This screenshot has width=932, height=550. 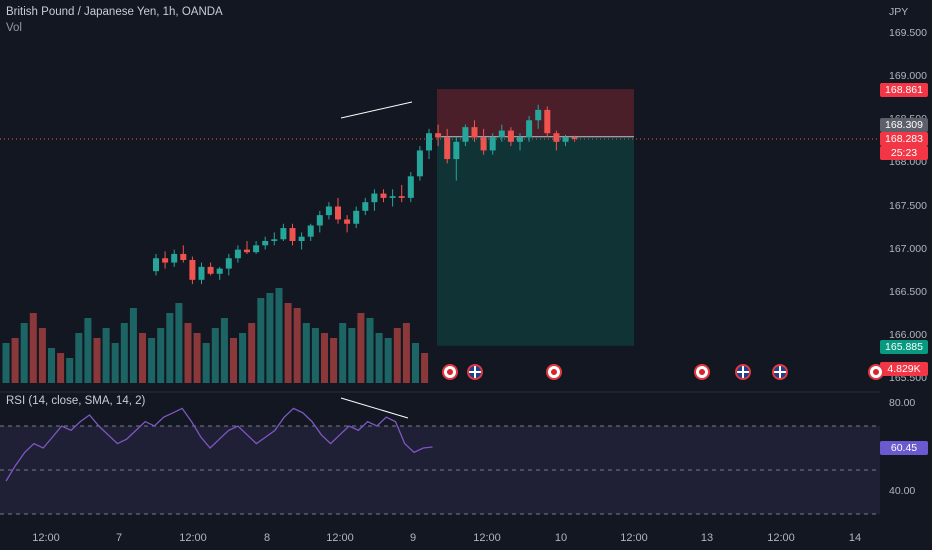 I want to click on stop-badge: 165.885, so click(x=904, y=347).